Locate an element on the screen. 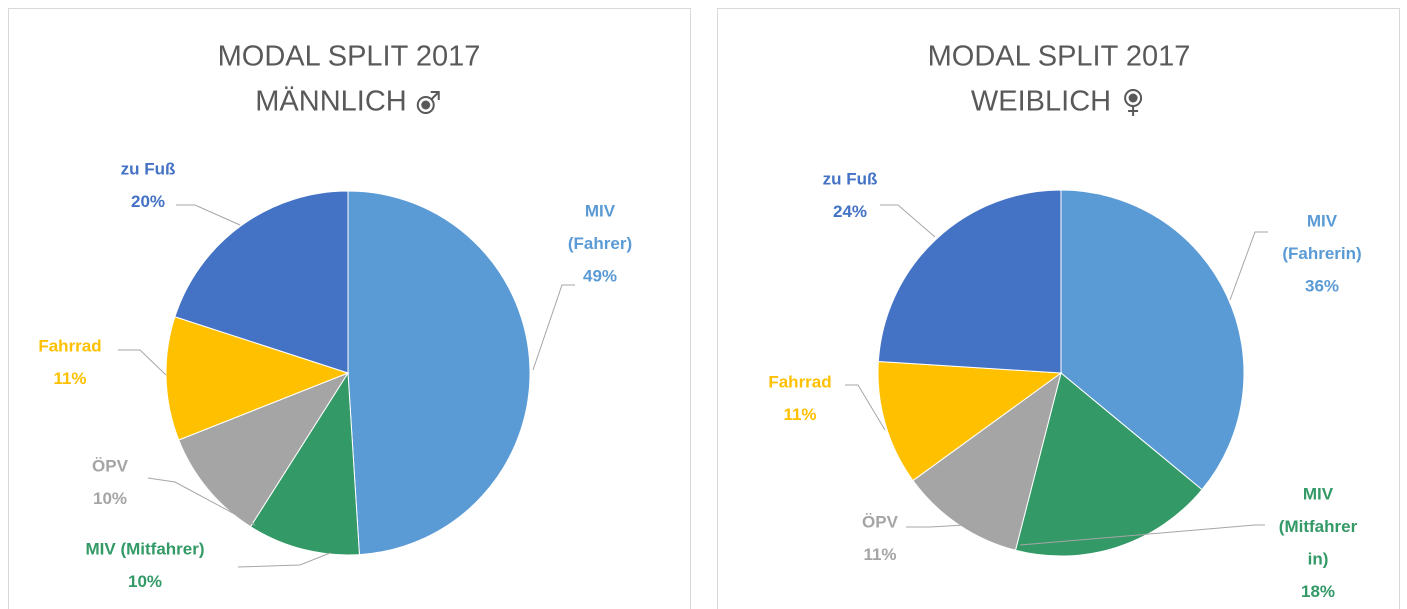  icon-circle is located at coordinates (425, 105).